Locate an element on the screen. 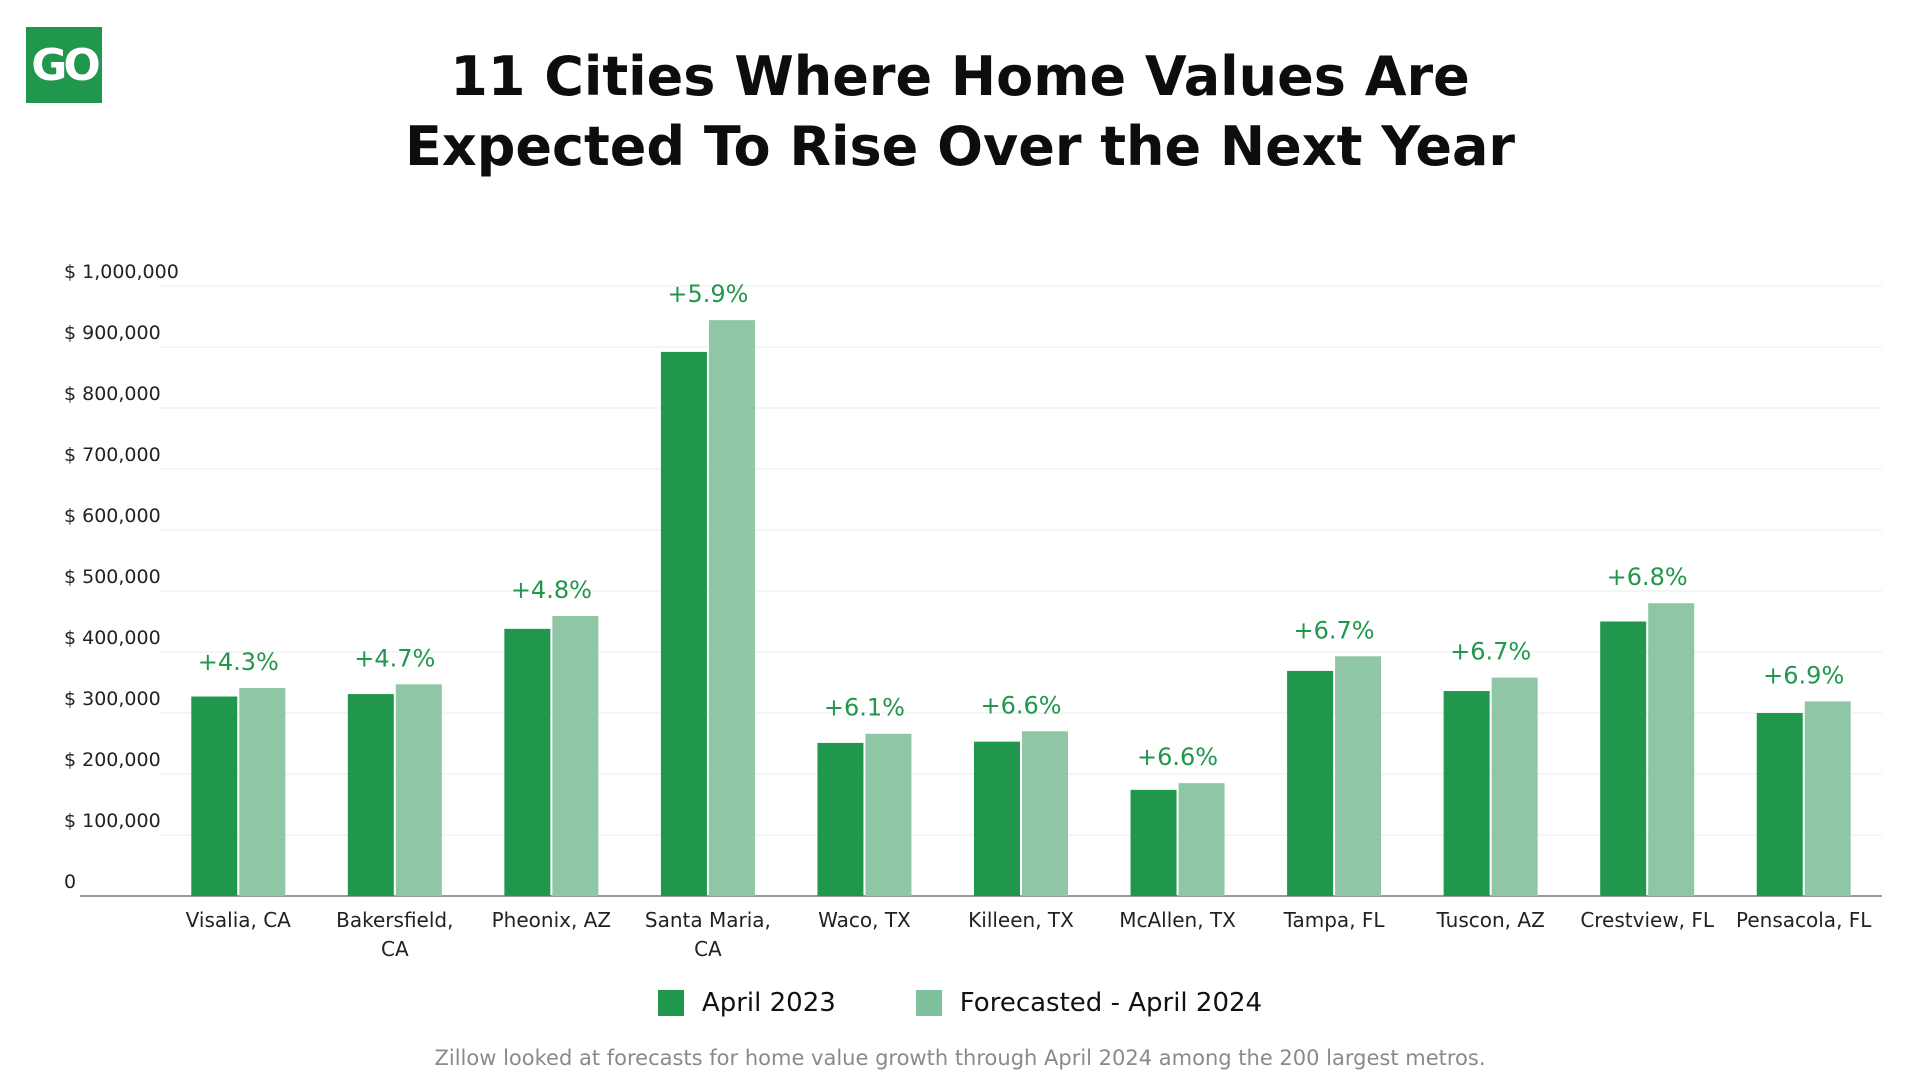 This screenshot has width=1920, height=1080. change-label: +4.8% is located at coordinates (551, 590).